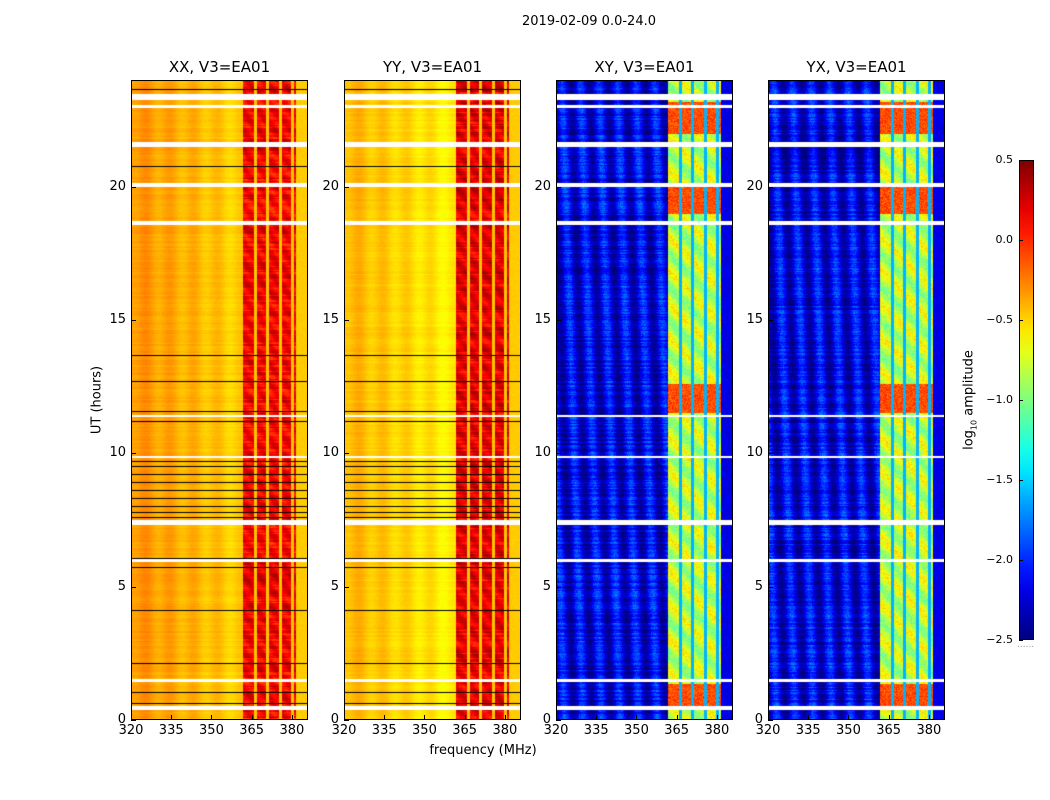 Image resolution: width=1050 pixels, height=800 pixels. Describe the element at coordinates (483, 750) in the screenshot. I see `x-axis-label: frequency (MHz)` at that location.